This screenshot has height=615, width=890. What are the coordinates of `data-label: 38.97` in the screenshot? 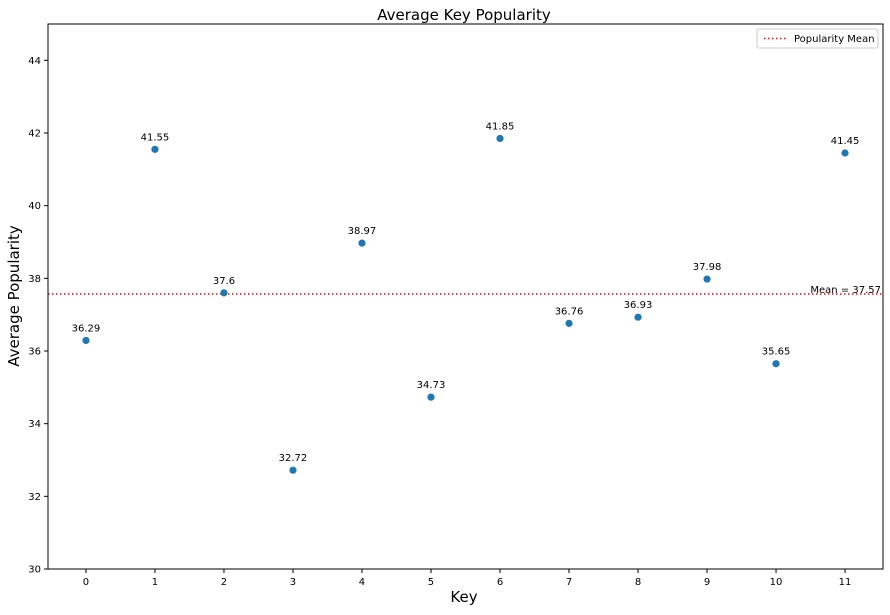 It's located at (362, 231).